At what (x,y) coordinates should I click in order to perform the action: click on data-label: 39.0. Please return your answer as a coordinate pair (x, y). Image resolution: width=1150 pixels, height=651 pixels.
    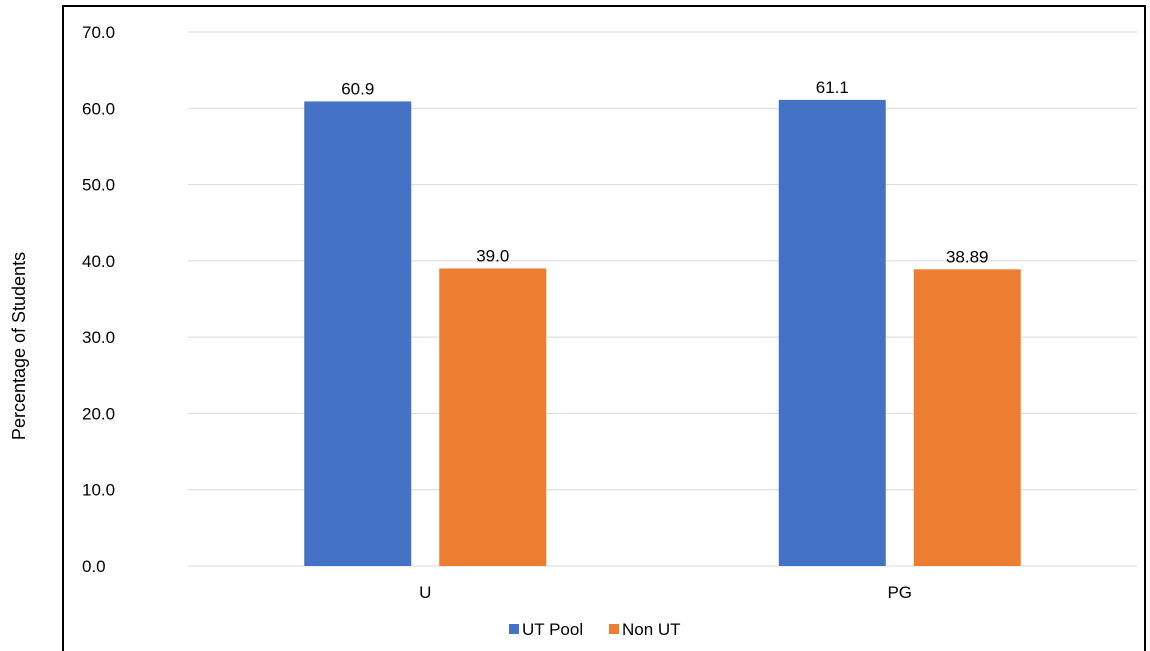
    Looking at the image, I should click on (492, 255).